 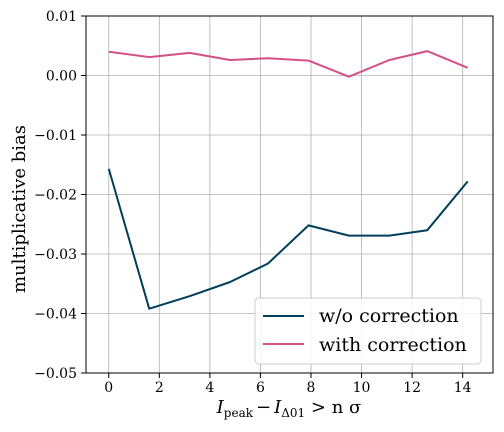 What do you see at coordinates (209, 388) in the screenshot?
I see `x-tick-label: 4` at bounding box center [209, 388].